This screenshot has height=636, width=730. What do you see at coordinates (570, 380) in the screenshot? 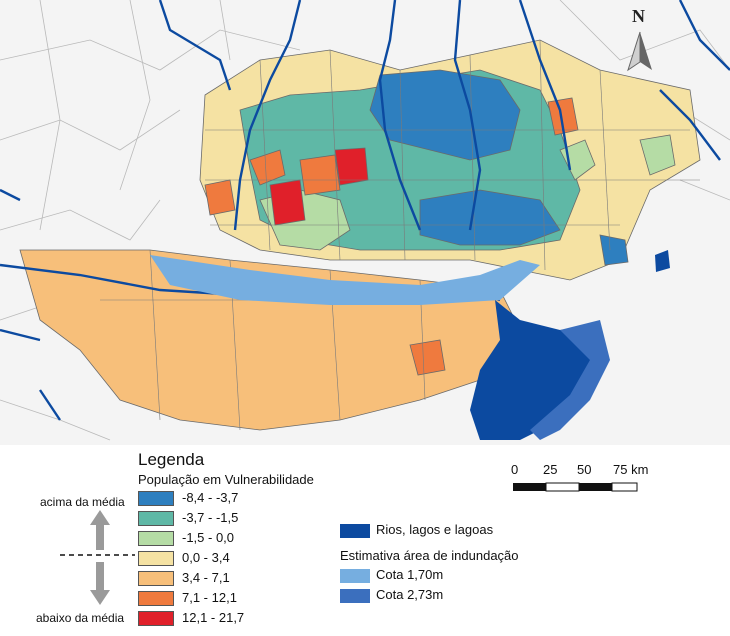
I see `flood-area-2-73m` at bounding box center [570, 380].